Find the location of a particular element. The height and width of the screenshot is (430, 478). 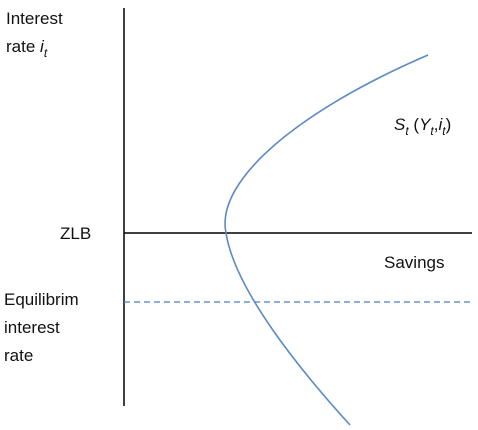

curve-label: St (Yt,it) is located at coordinates (422, 126).